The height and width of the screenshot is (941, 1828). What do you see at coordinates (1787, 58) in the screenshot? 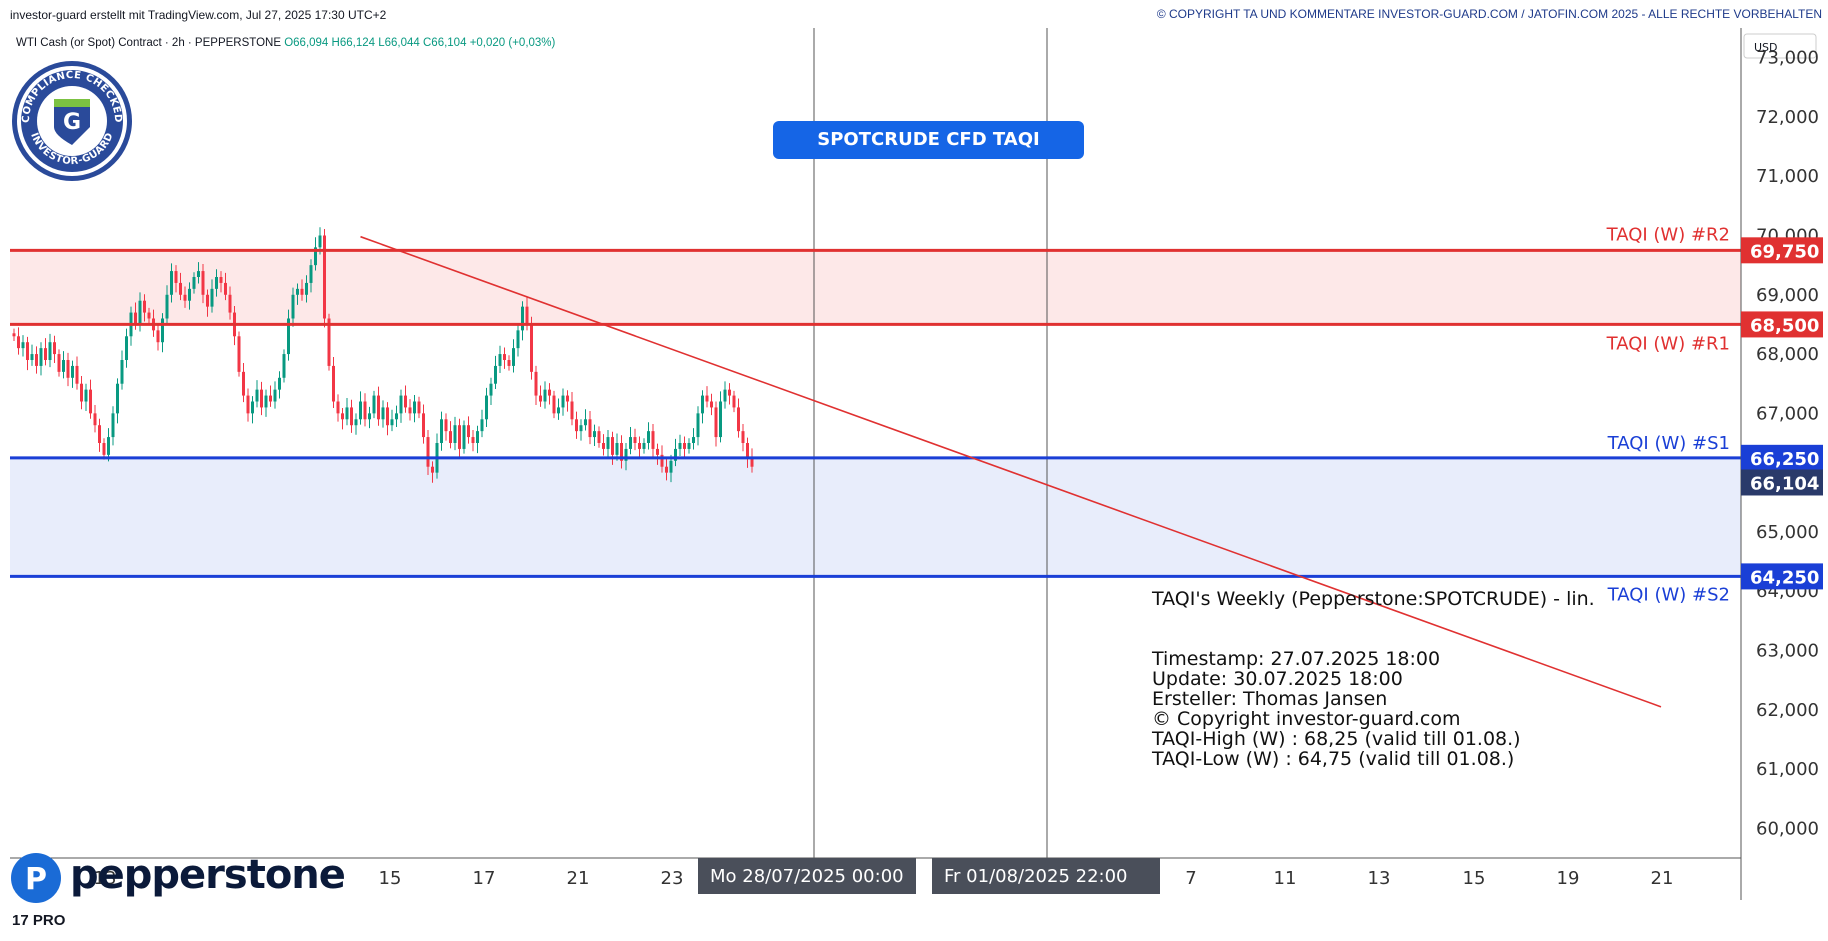
I see `y-tick-label: 73,000` at bounding box center [1787, 58].